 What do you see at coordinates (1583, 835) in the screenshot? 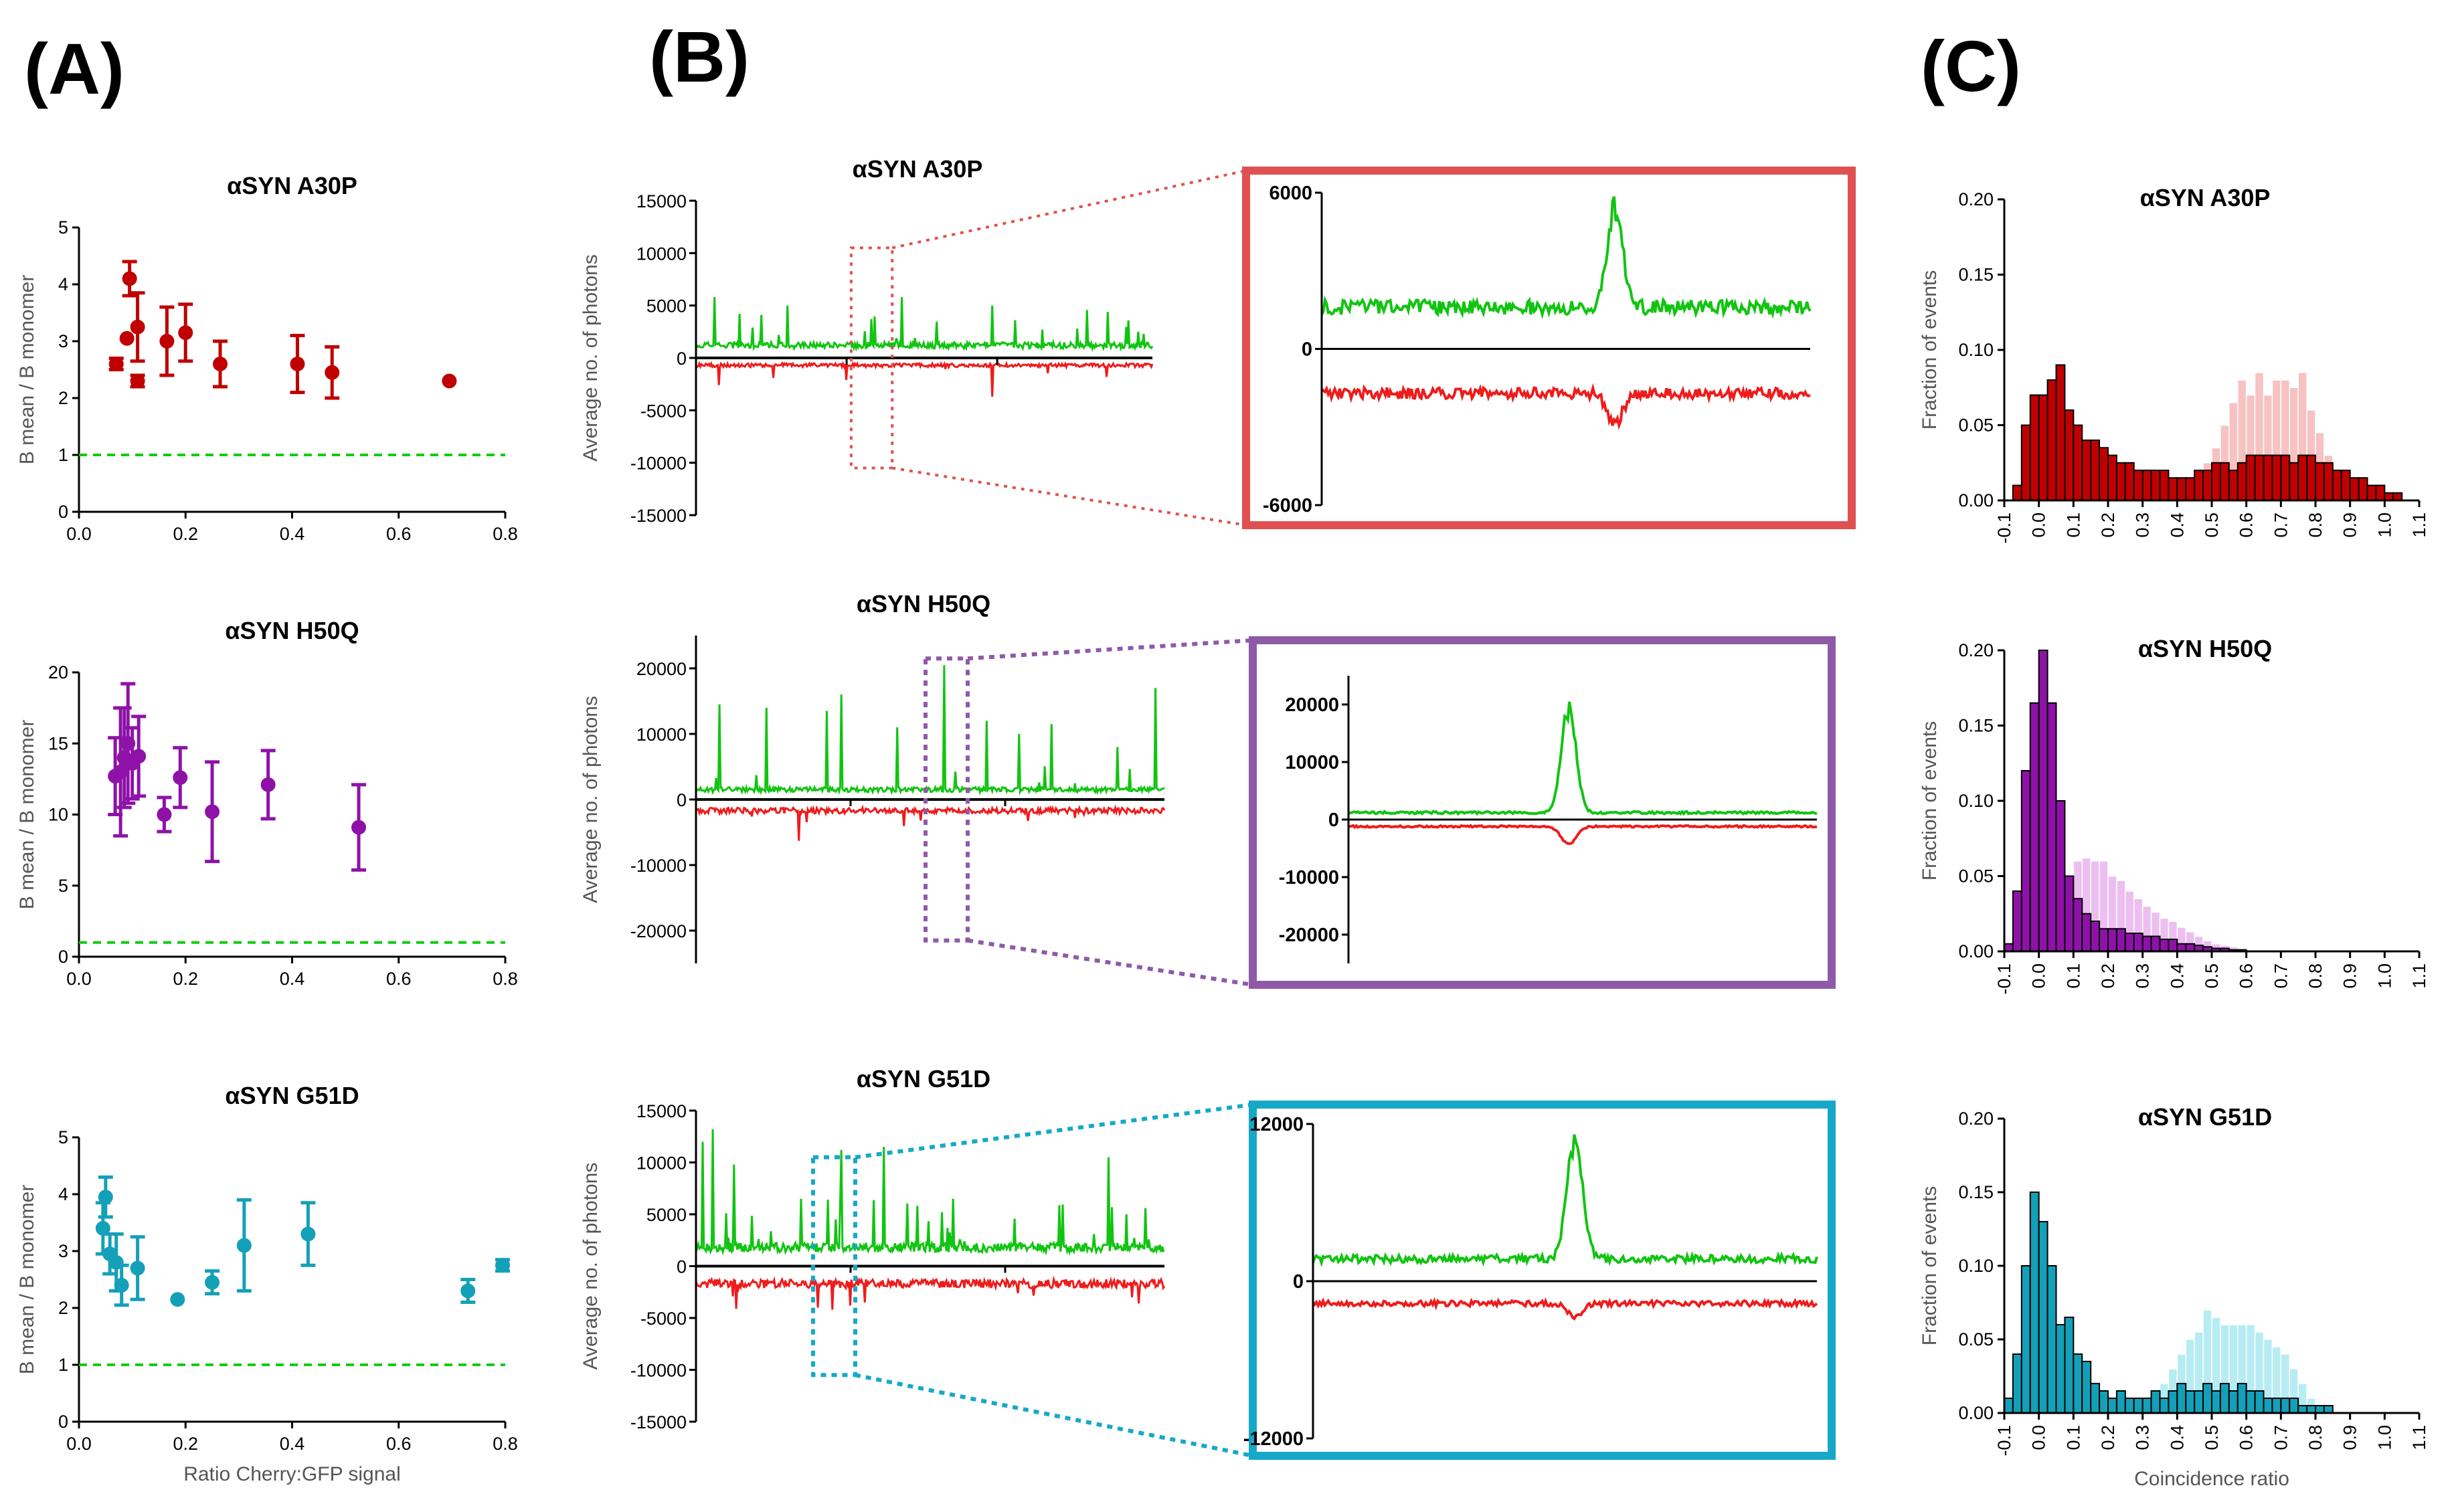
I see `zoom-red-trace` at bounding box center [1583, 835].